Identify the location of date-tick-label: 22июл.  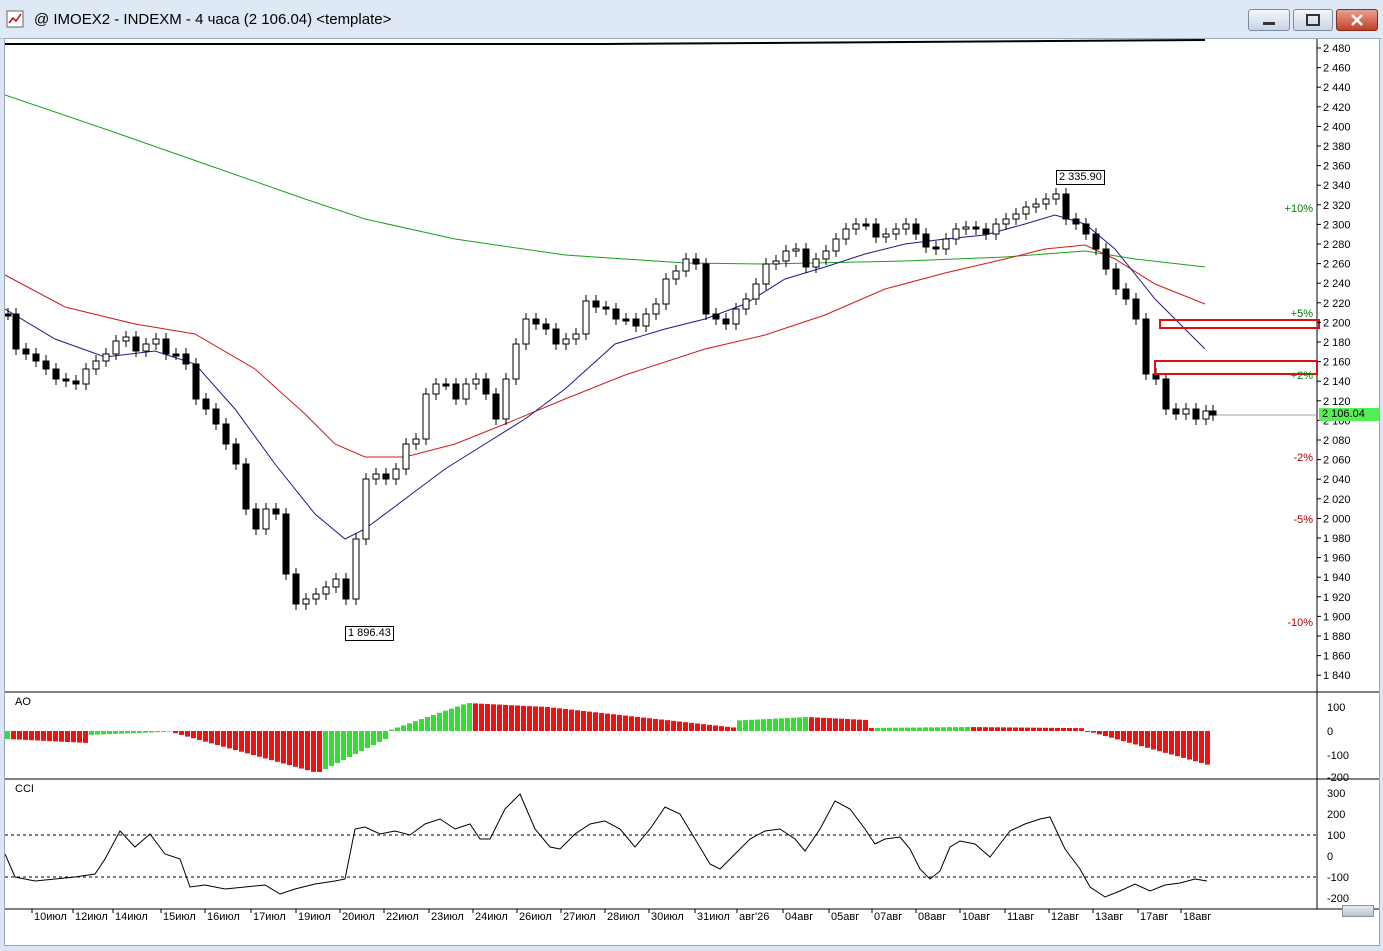
(402, 917).